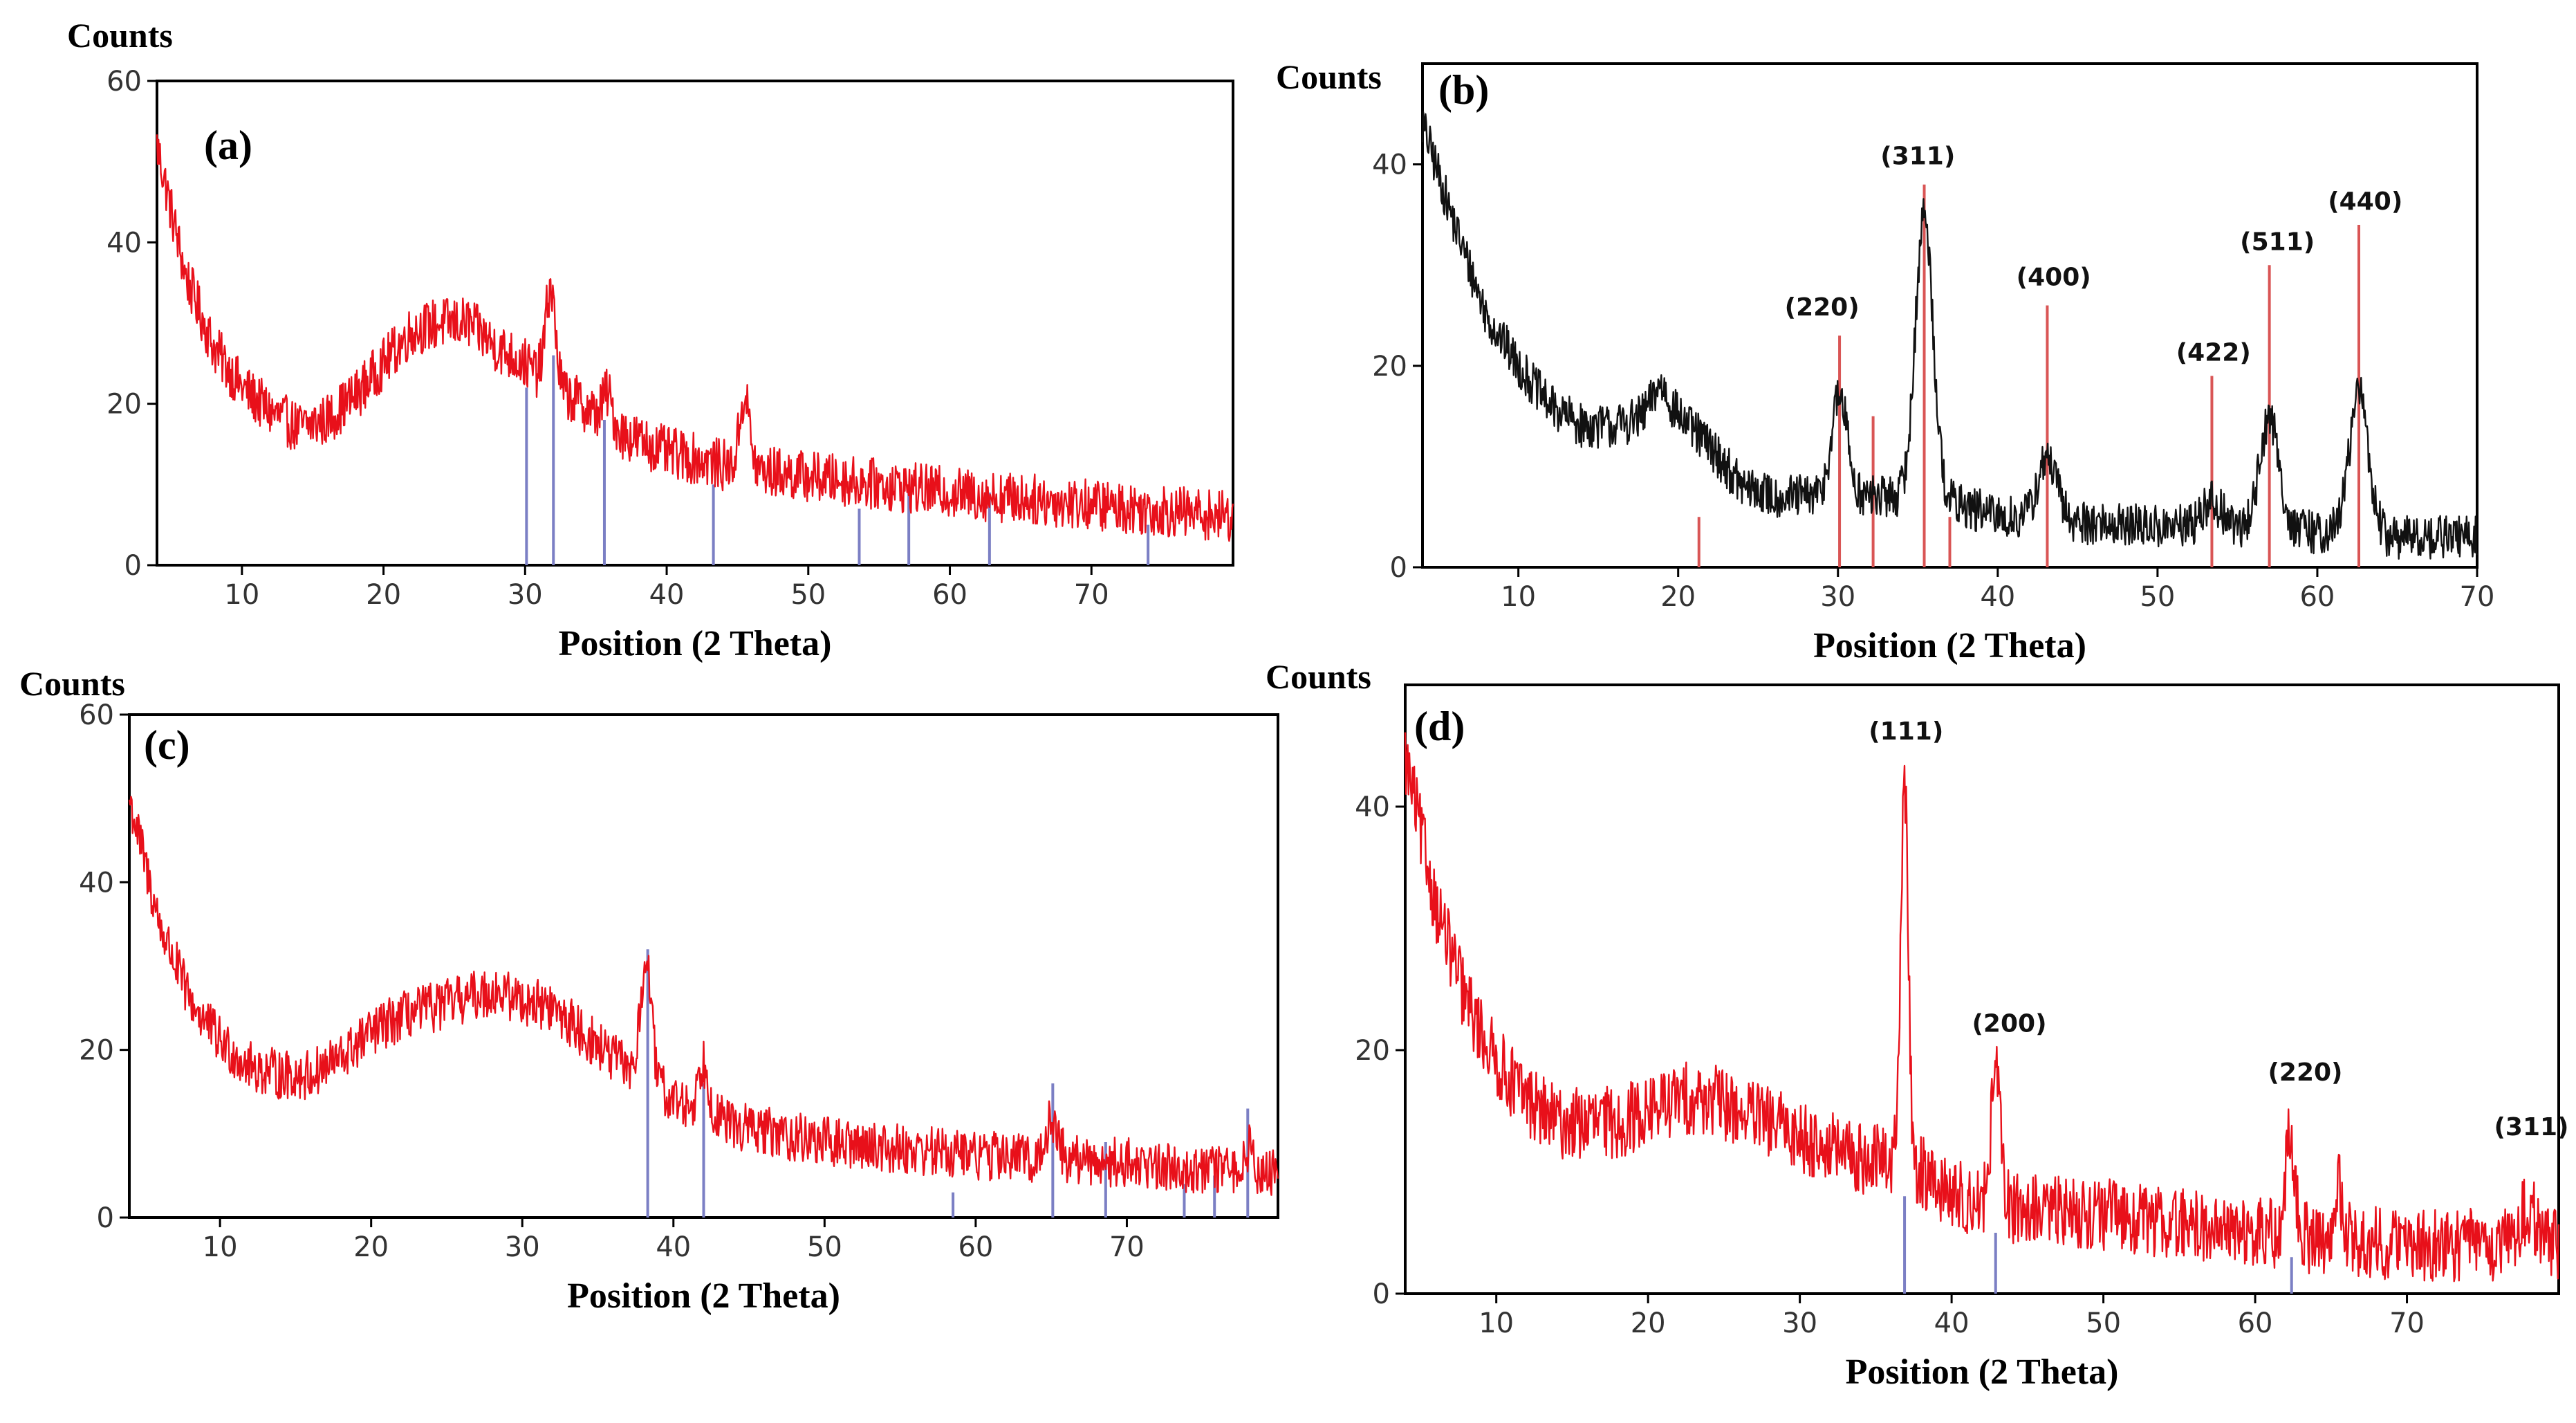 The width and height of the screenshot is (2576, 1423). I want to click on hkl-label: (400), so click(2054, 277).